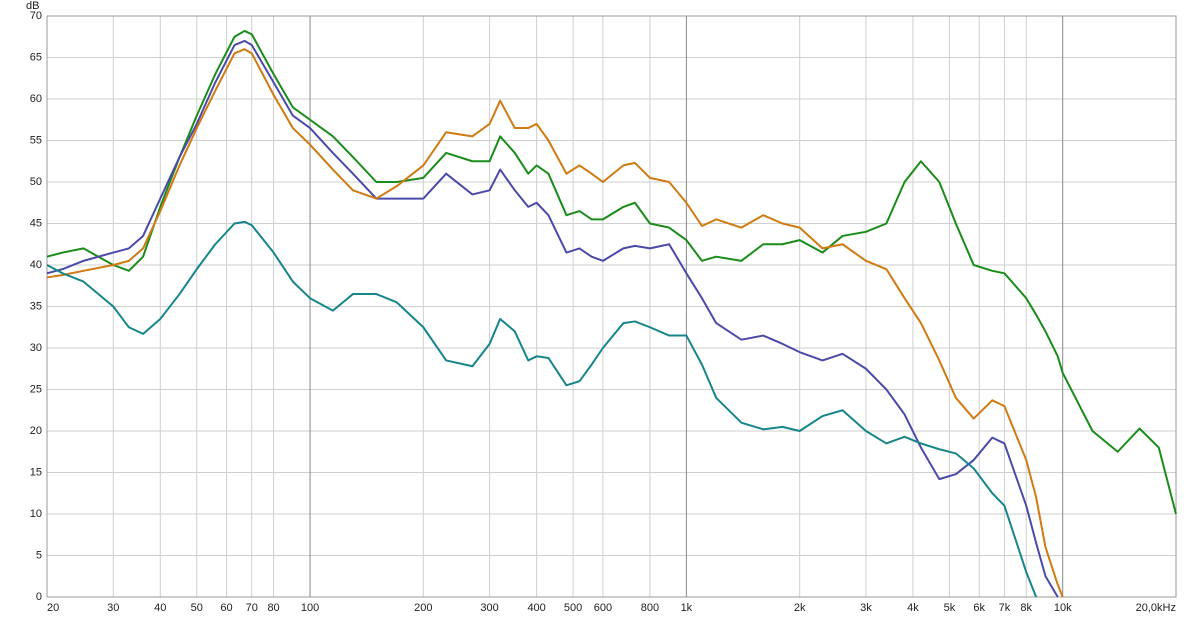 The width and height of the screenshot is (1200, 619). I want to click on y-tick-label: 10, so click(36, 514).